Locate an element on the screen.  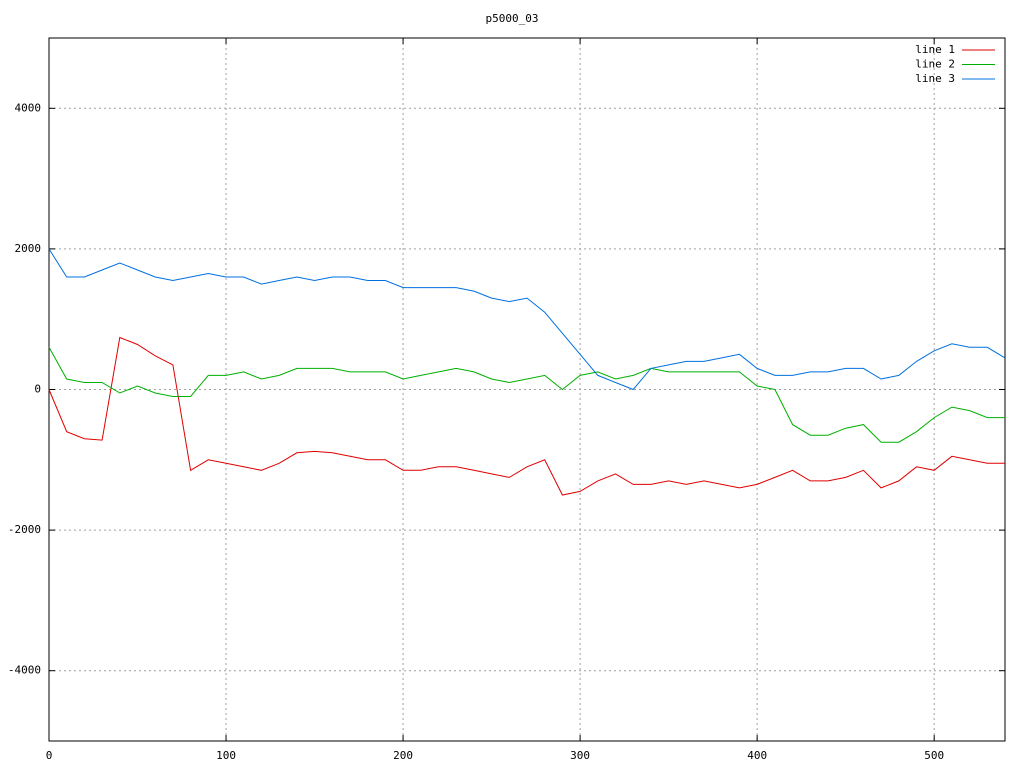
x-tick-label: 300 is located at coordinates (580, 755).